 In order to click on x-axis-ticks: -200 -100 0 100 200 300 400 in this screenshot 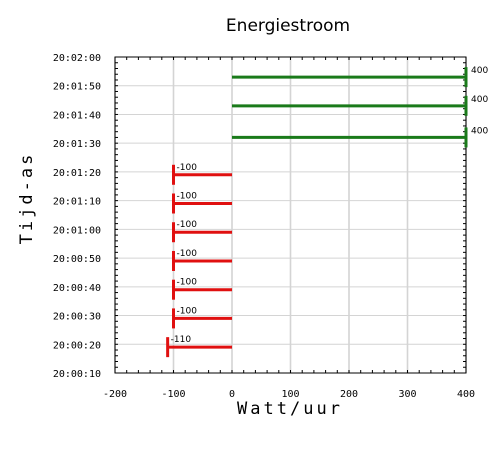, I will do `click(289, 394)`.